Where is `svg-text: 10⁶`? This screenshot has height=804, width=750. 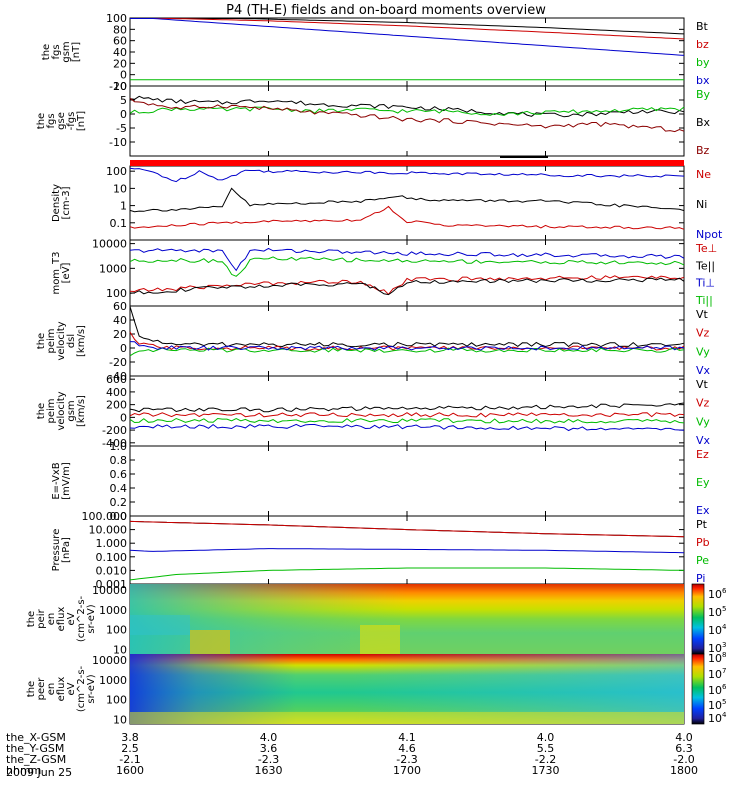
svg-text: 10⁶ is located at coordinates (717, 594).